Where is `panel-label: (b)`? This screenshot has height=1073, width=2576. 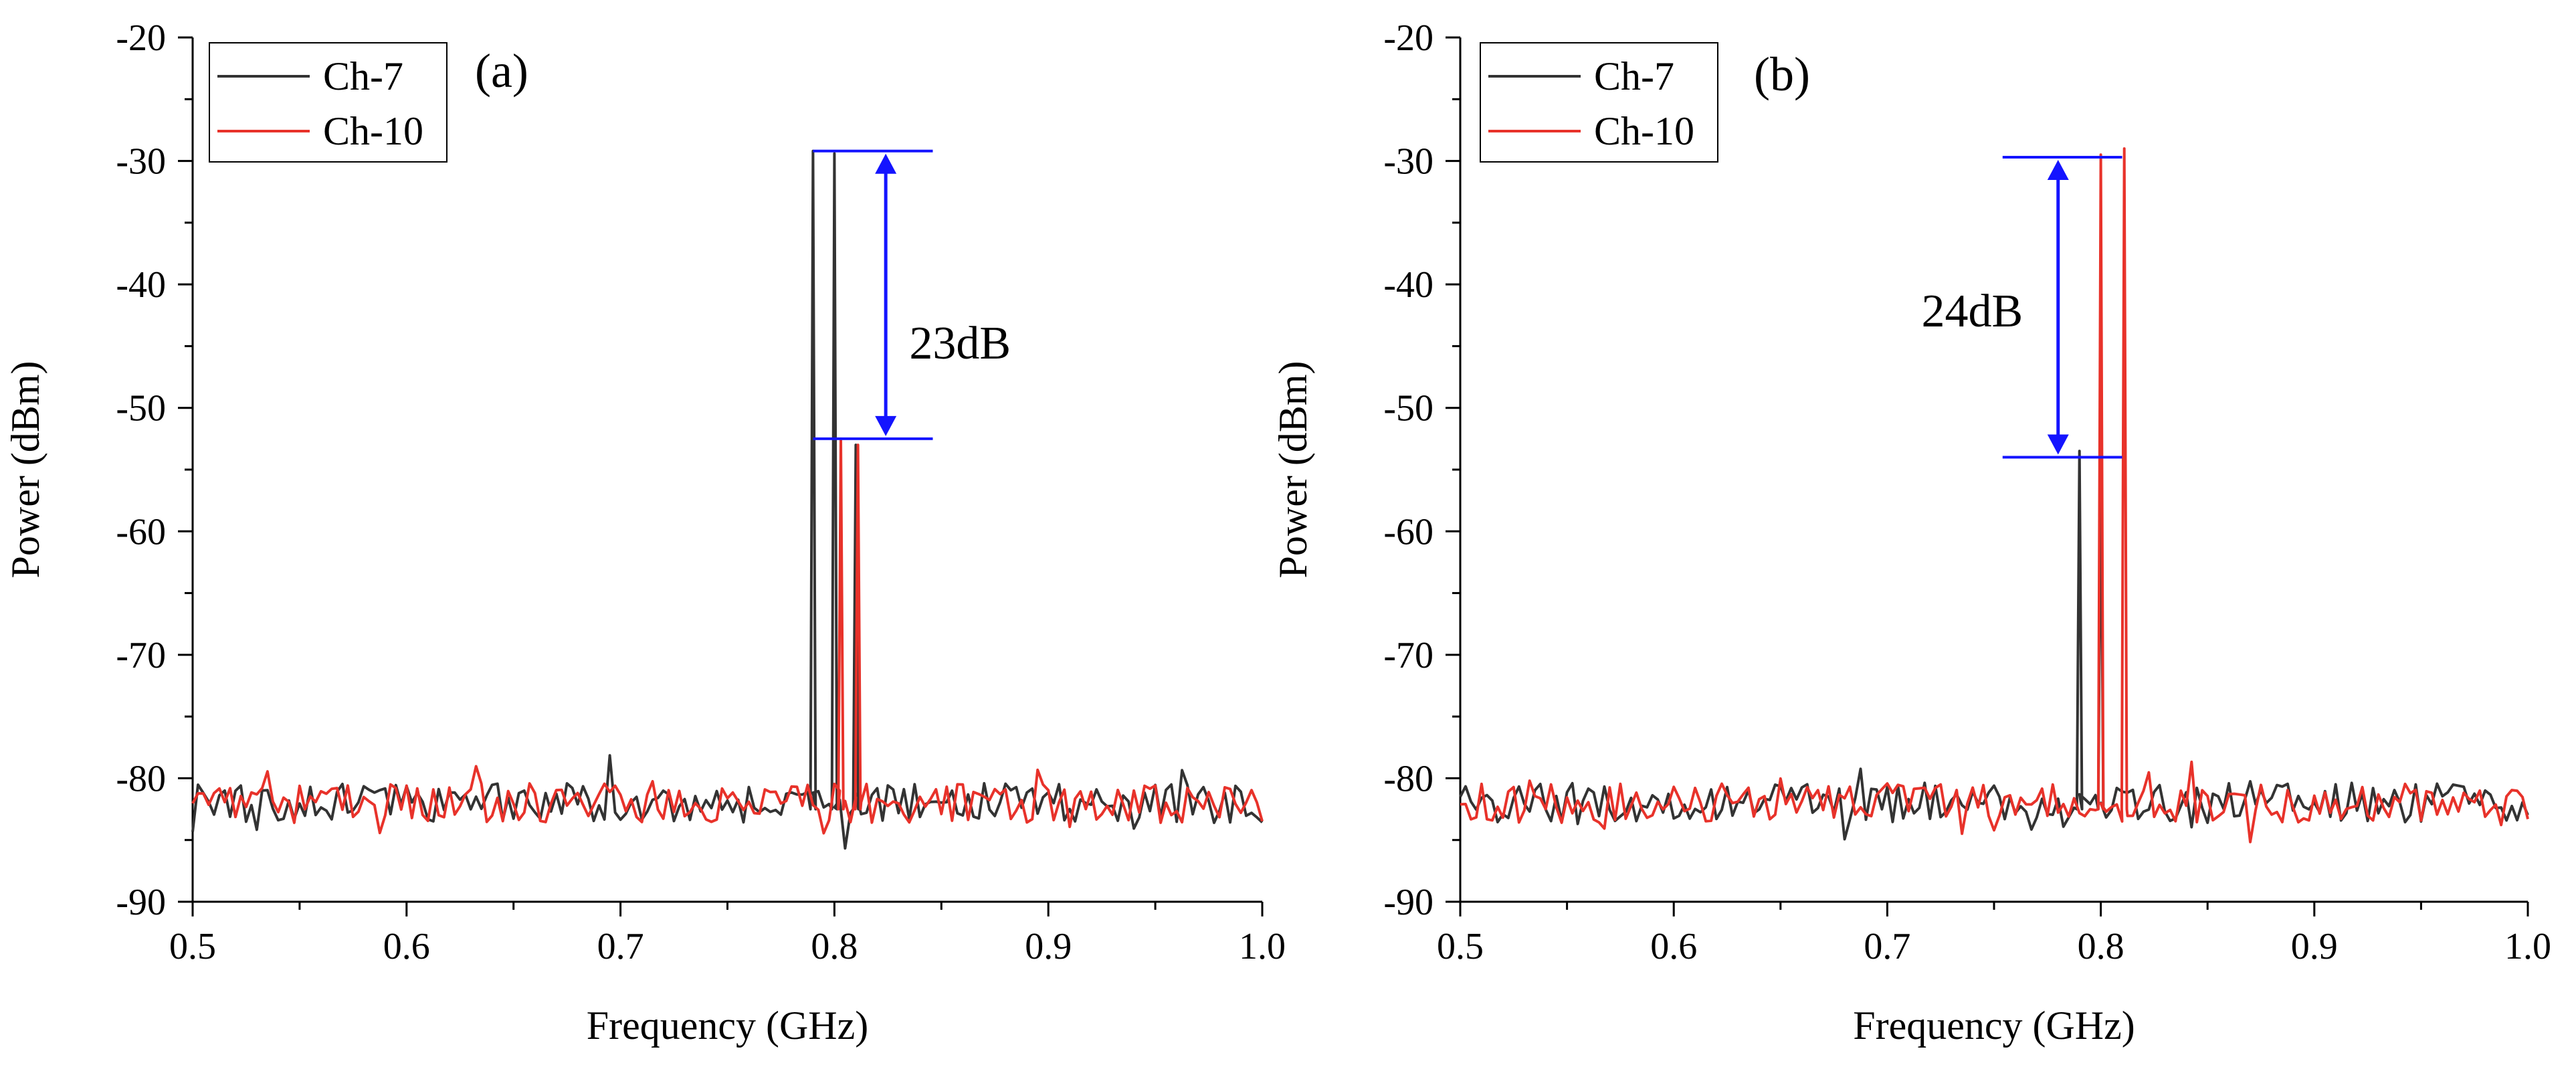 panel-label: (b) is located at coordinates (1782, 74).